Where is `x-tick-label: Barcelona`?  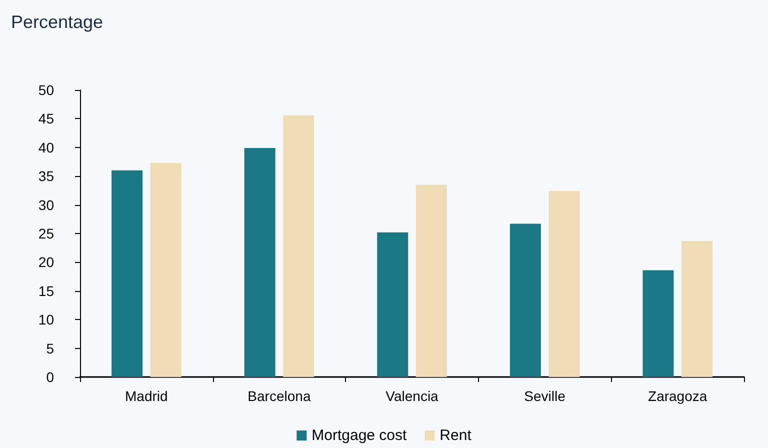 x-tick-label: Barcelona is located at coordinates (279, 396).